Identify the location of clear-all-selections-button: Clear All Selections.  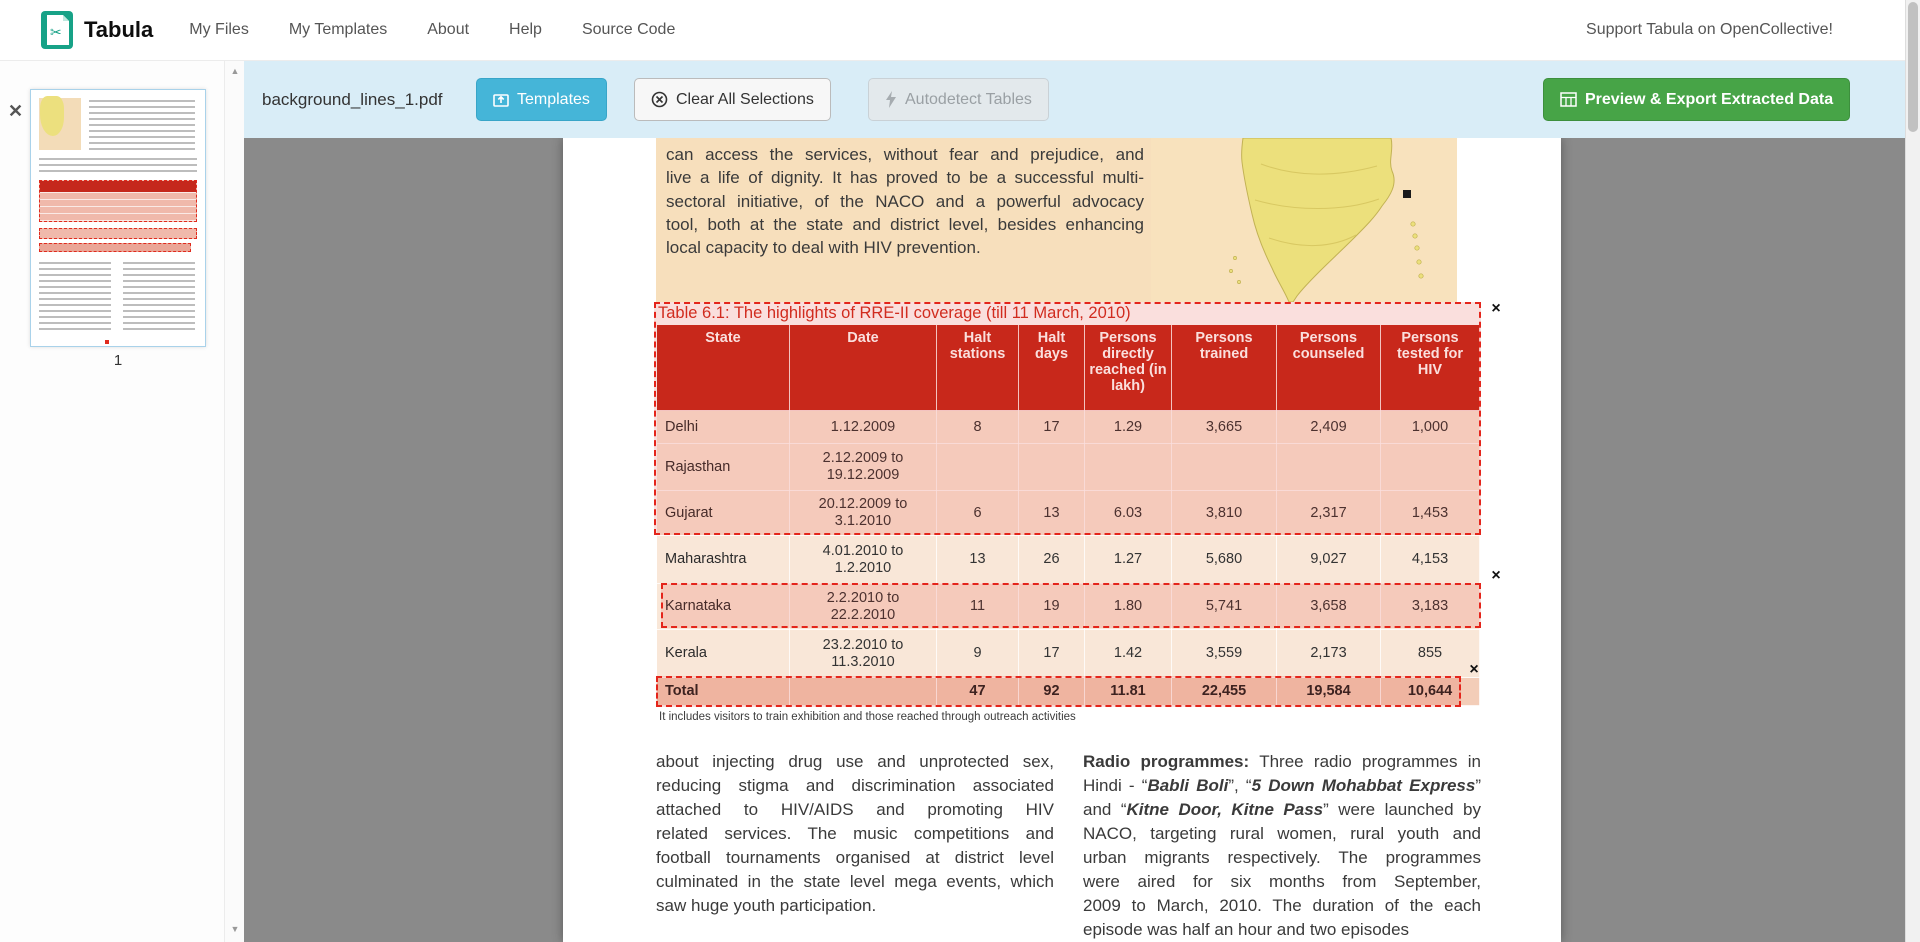
(732, 99).